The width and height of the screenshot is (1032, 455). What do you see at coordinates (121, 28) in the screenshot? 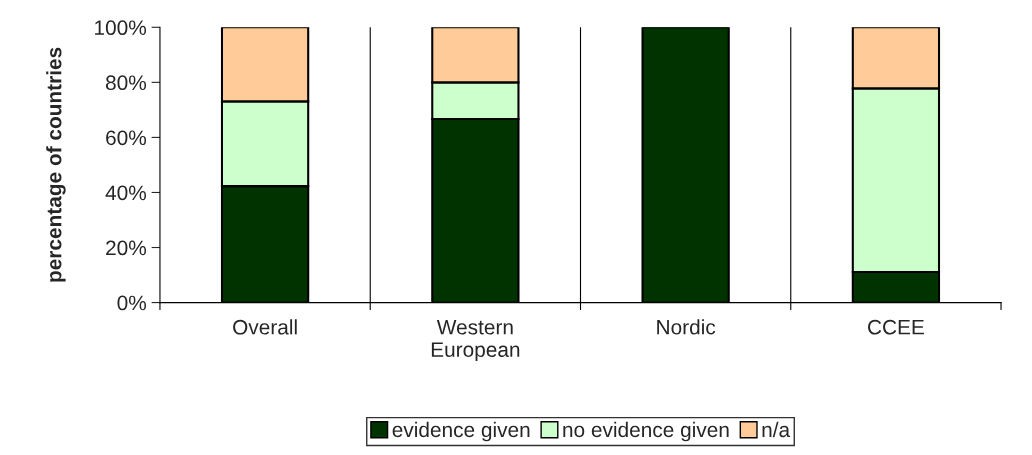
I see `y-tick-label: 100%` at bounding box center [121, 28].